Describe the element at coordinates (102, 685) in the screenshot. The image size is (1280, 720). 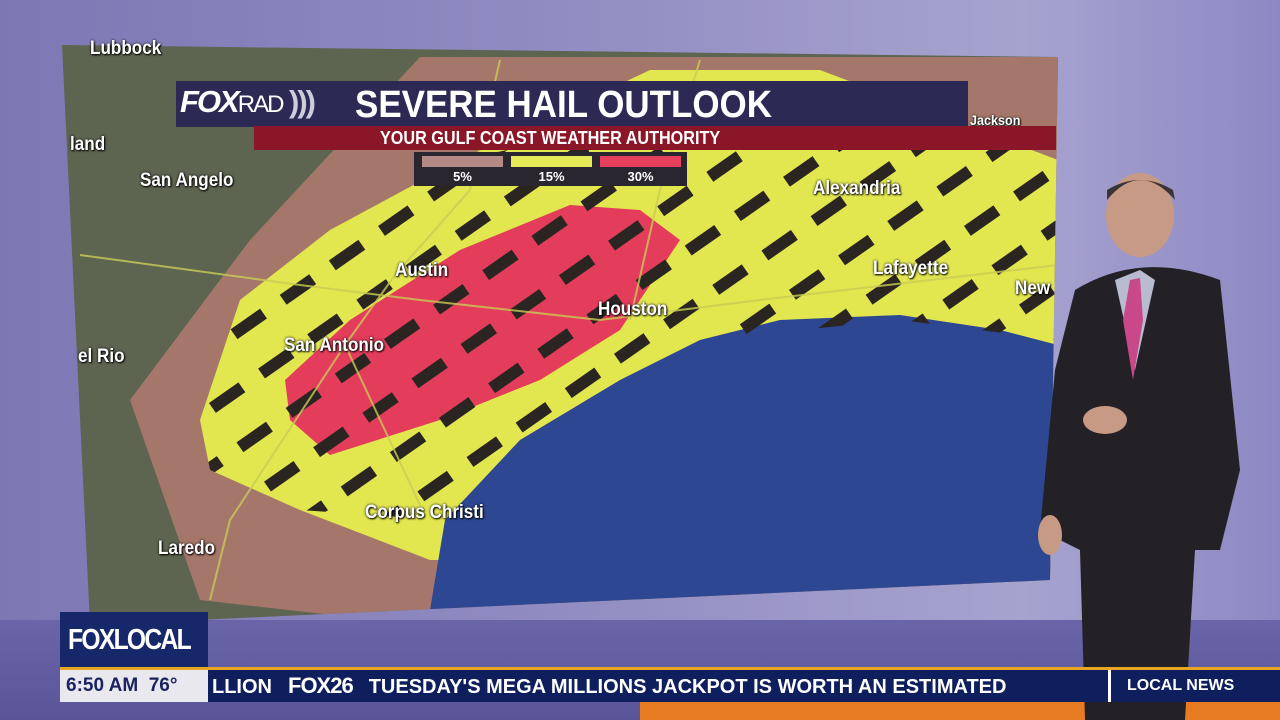
I see `time: 6:50 AM` at that location.